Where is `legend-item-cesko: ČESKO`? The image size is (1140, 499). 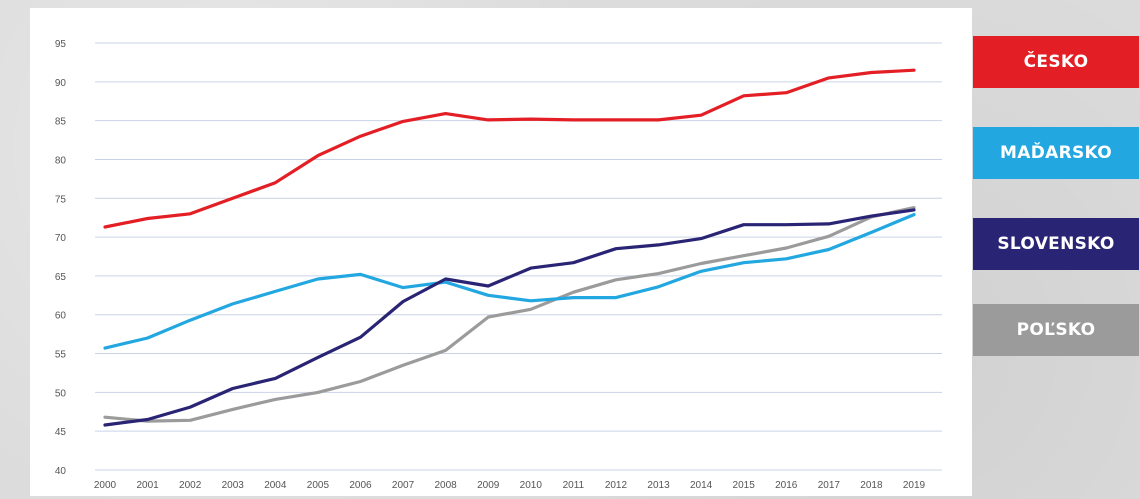 legend-item-cesko: ČESKO is located at coordinates (1056, 62).